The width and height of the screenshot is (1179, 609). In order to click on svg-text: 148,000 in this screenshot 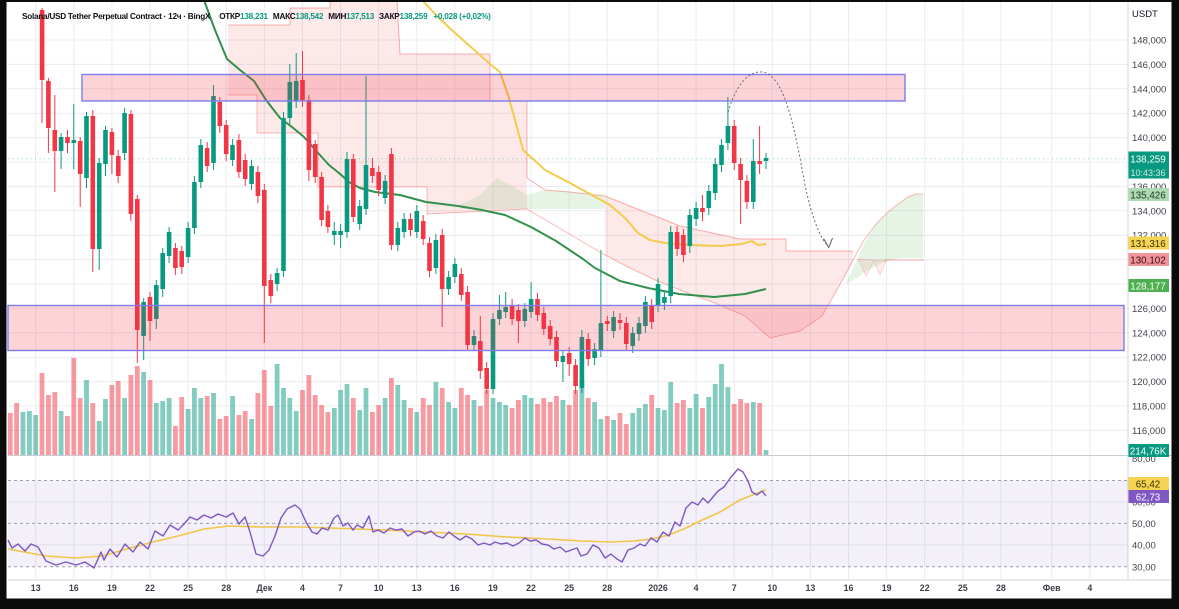, I will do `click(1149, 41)`.